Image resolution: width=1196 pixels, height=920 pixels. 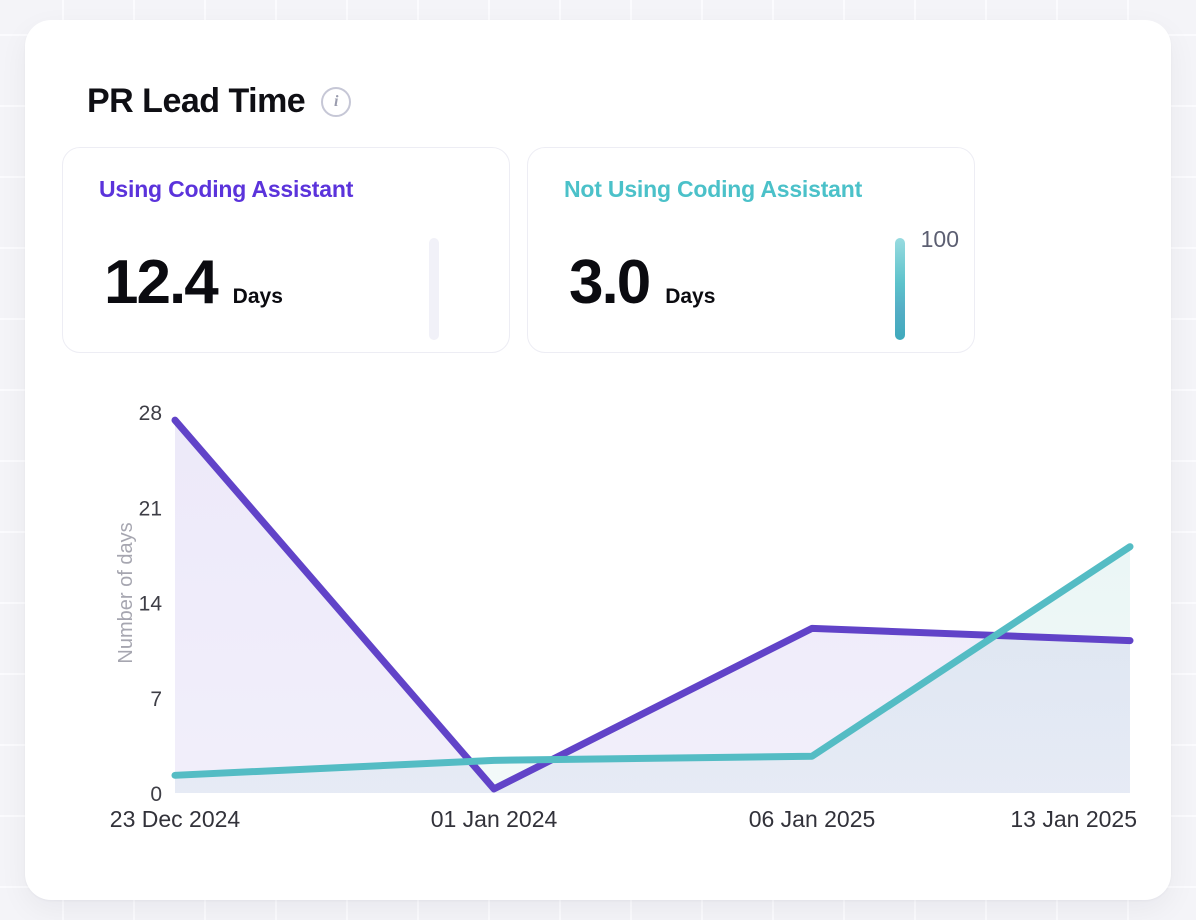 I want to click on svg-text: Number of days, so click(x=126, y=592).